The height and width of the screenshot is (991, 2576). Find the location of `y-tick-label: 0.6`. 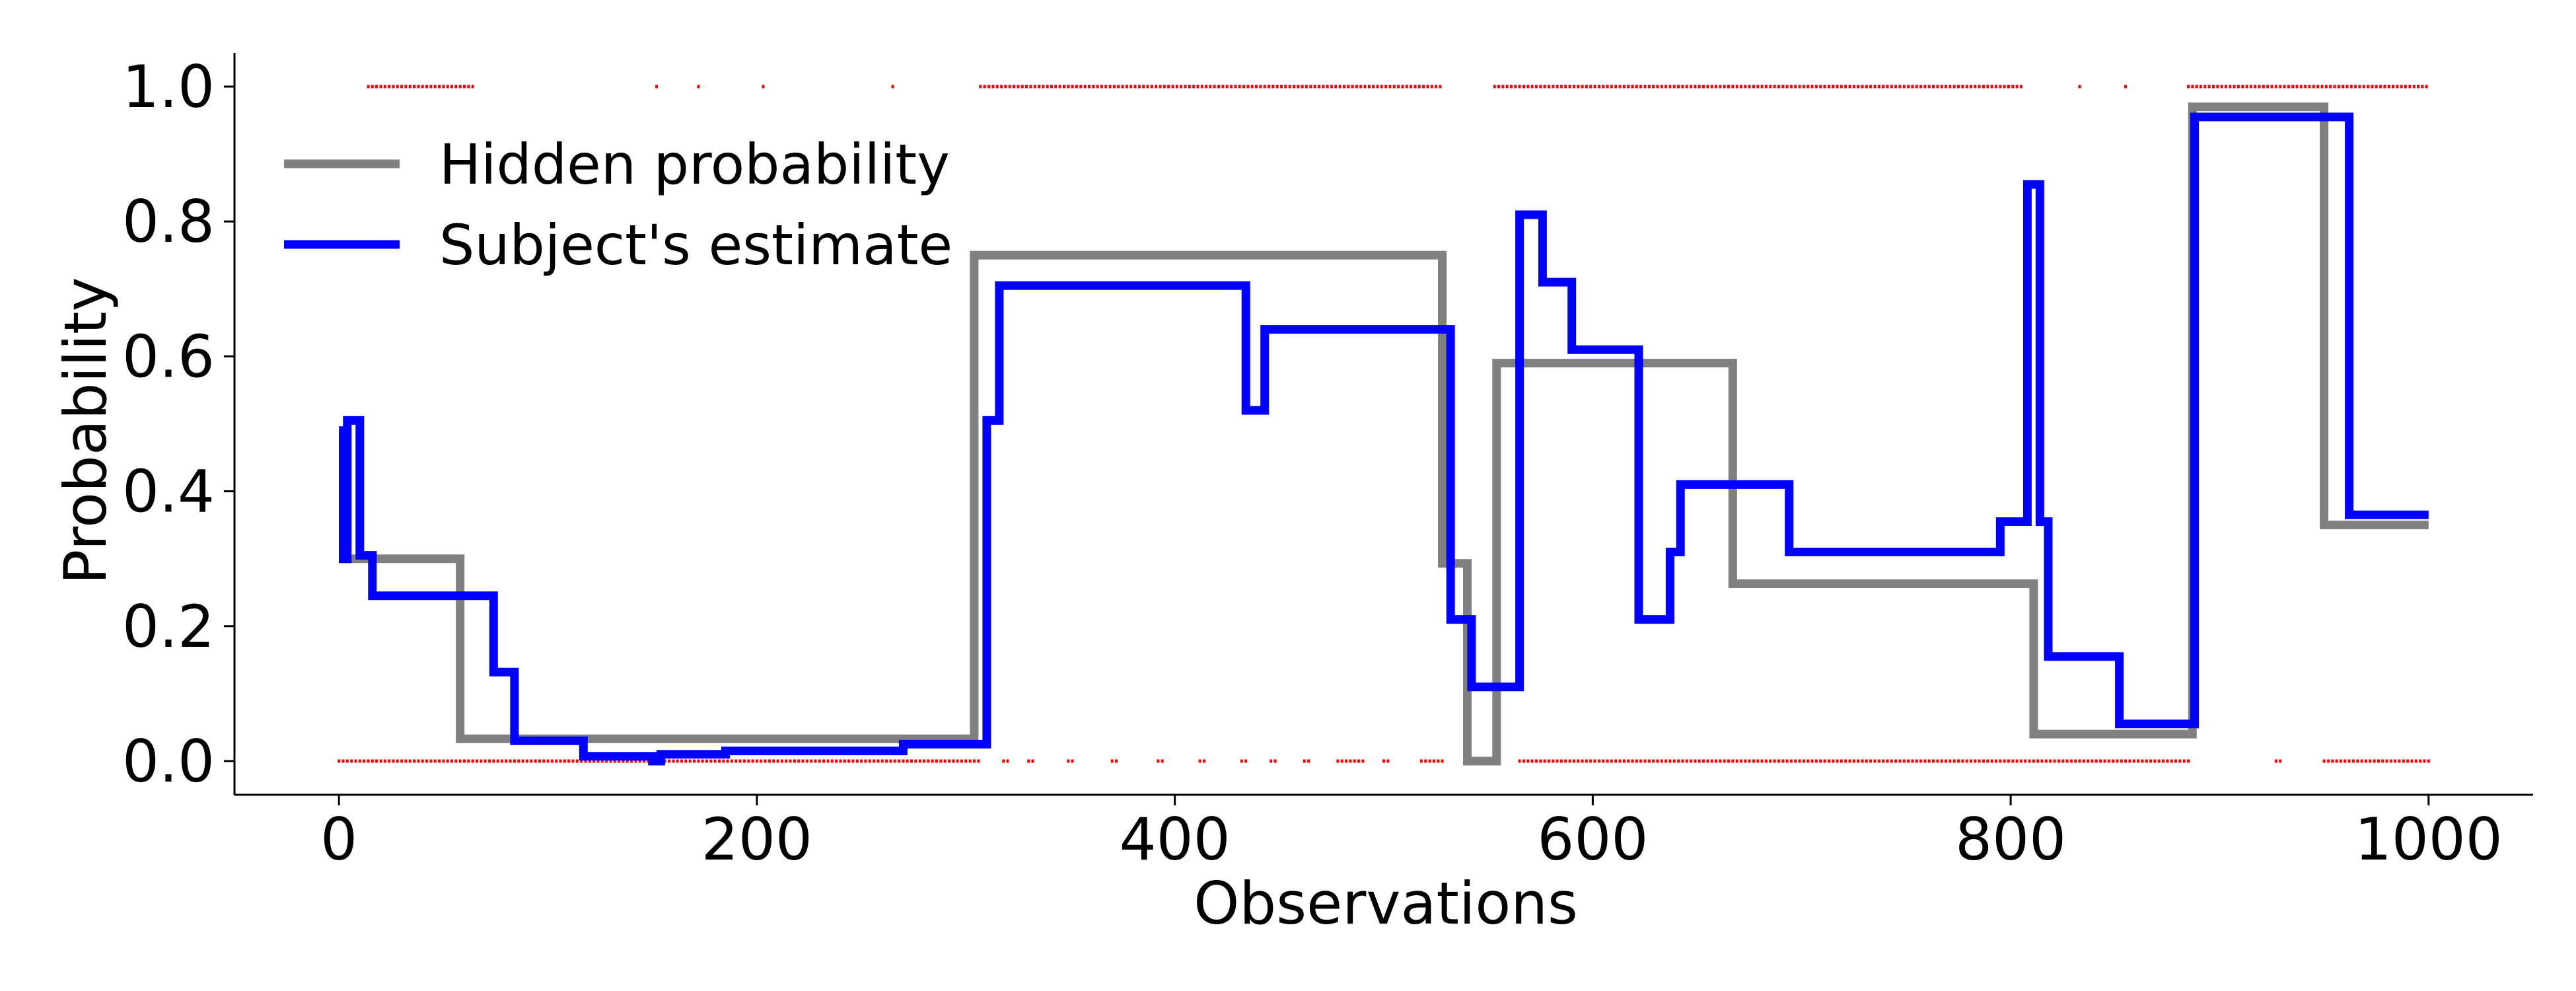

y-tick-label: 0.6 is located at coordinates (168, 356).